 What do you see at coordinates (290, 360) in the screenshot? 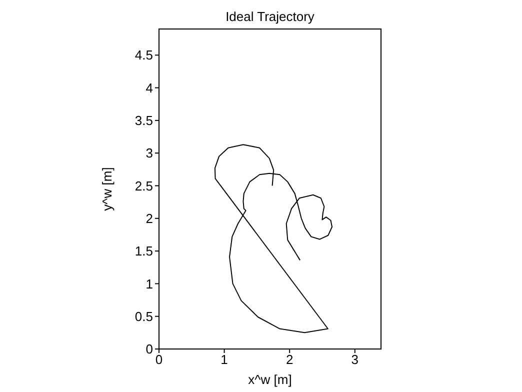
I see `x-tick-label: 2` at bounding box center [290, 360].